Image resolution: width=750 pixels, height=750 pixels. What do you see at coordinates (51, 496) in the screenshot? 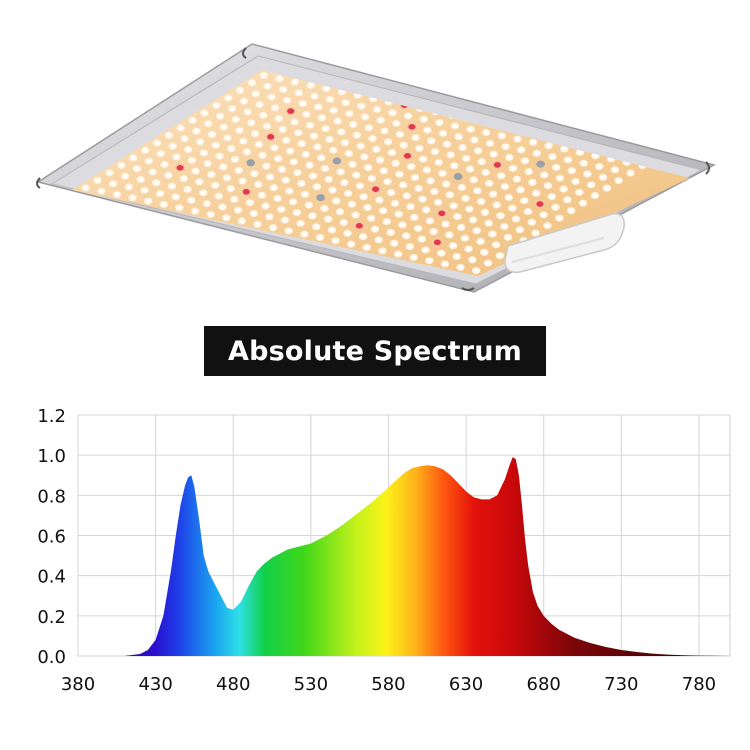
I see `y-tick-label: 0.8` at bounding box center [51, 496].